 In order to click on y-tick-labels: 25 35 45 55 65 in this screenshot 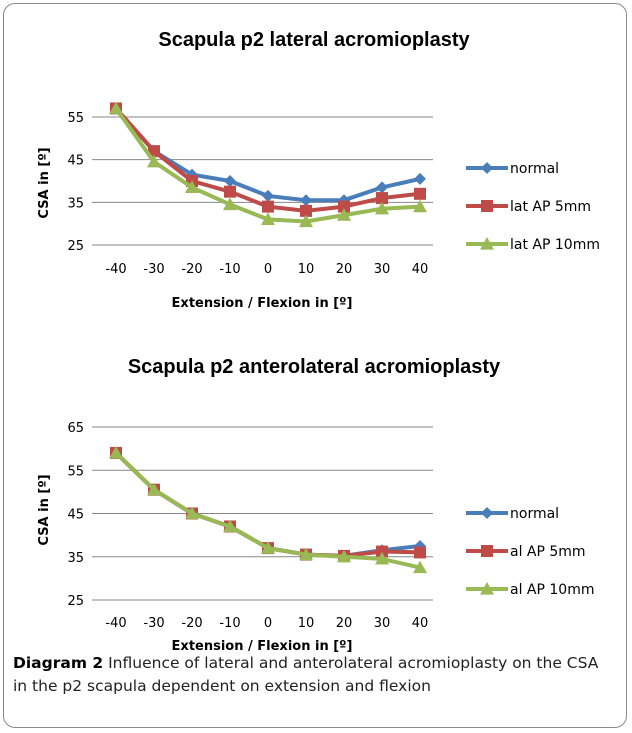, I will do `click(75, 515)`.